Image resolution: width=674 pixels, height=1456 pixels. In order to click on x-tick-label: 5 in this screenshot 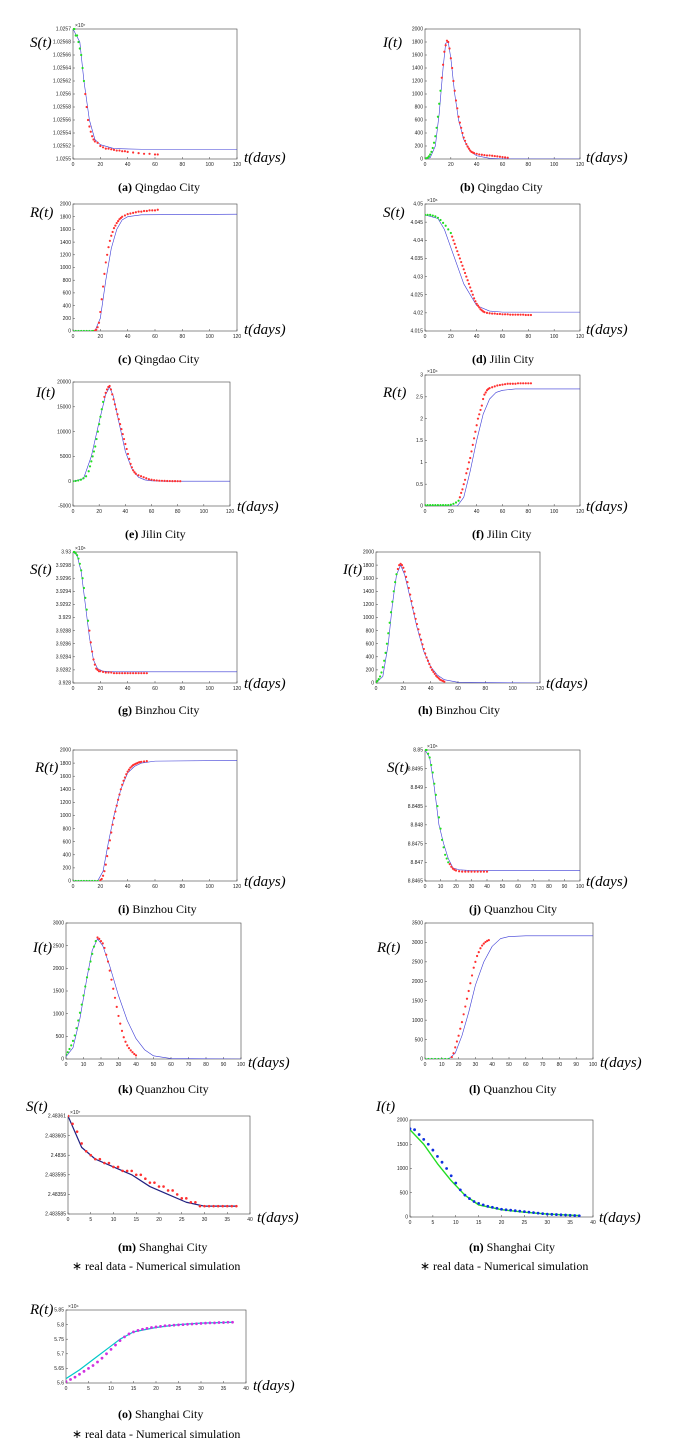, I will do `click(432, 1223)`.